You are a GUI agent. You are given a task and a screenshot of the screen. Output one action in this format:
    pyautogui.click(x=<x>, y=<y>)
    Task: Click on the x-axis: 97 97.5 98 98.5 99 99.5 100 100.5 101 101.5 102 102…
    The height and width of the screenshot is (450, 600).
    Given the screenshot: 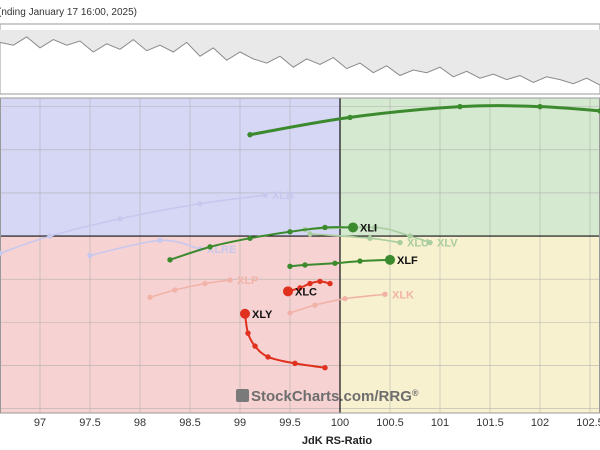 What is the action you would take?
    pyautogui.click(x=317, y=432)
    